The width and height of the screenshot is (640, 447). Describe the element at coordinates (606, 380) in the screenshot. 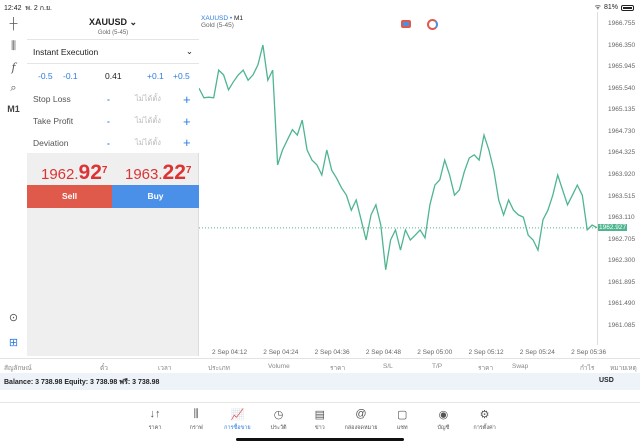

I see `currency: USD` at that location.